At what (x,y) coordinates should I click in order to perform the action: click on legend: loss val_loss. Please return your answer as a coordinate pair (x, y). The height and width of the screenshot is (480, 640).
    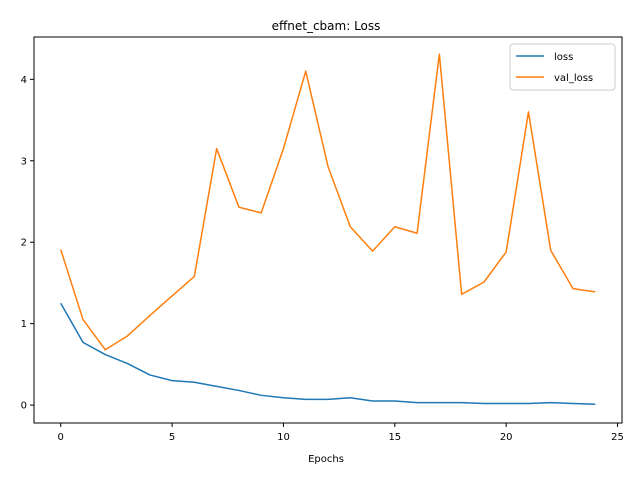
    Looking at the image, I should click on (562, 67).